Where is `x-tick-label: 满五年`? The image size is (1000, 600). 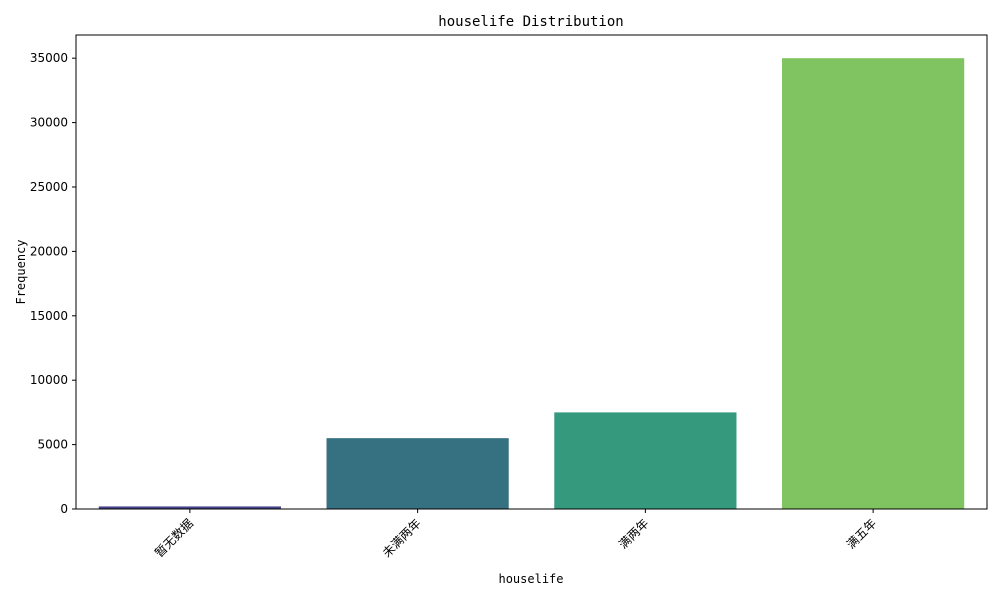
x-tick-label: 满五年 is located at coordinates (861, 533).